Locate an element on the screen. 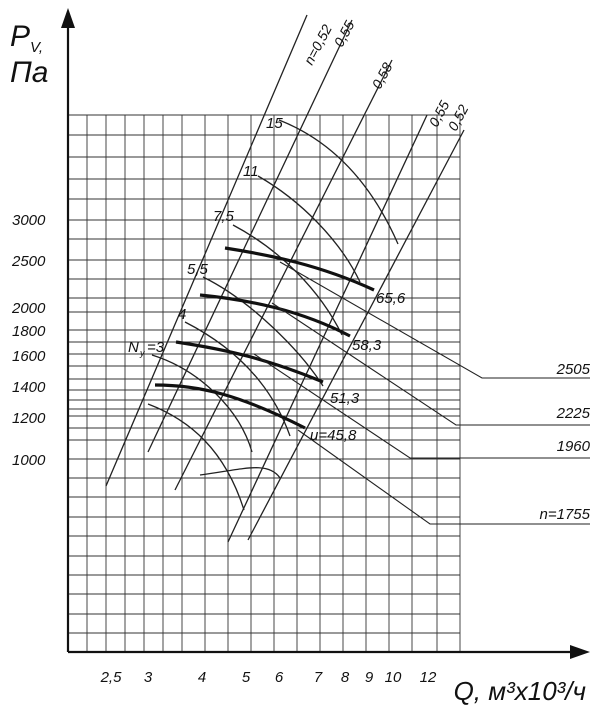 Image resolution: width=597 pixels, height=706 pixels. y-tick-label: 1000 is located at coordinates (29, 460).